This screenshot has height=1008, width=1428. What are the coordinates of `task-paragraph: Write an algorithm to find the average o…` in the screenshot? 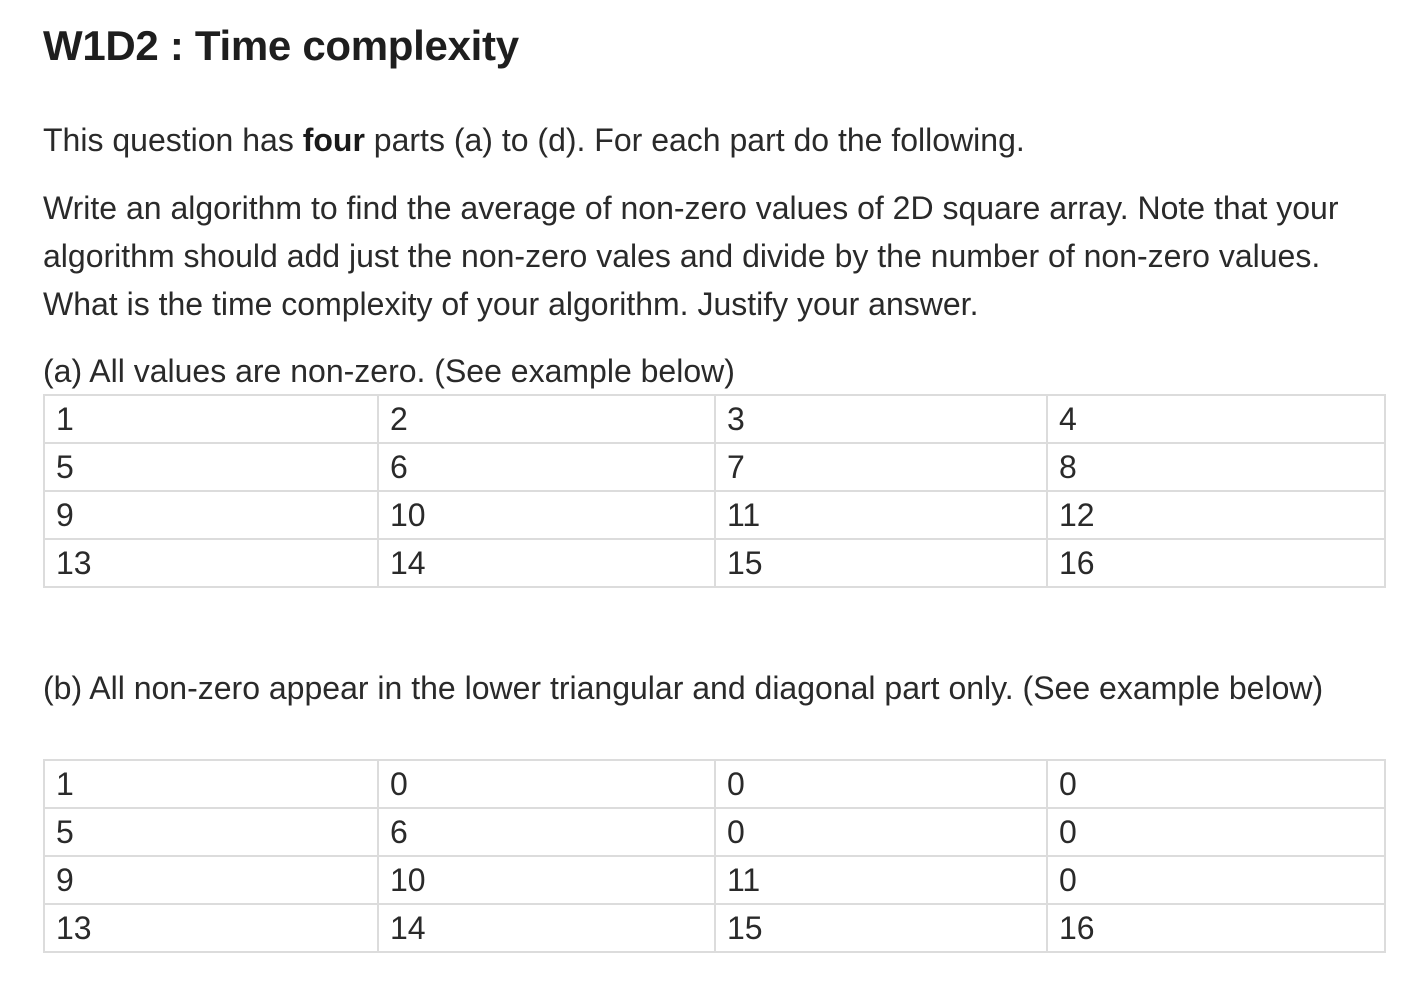 It's located at (691, 256).